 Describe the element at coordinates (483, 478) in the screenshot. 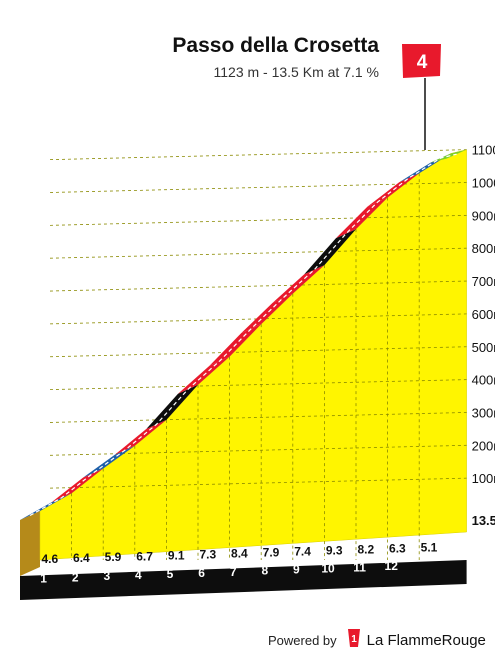

I see `y-tick-label: 100m` at that location.